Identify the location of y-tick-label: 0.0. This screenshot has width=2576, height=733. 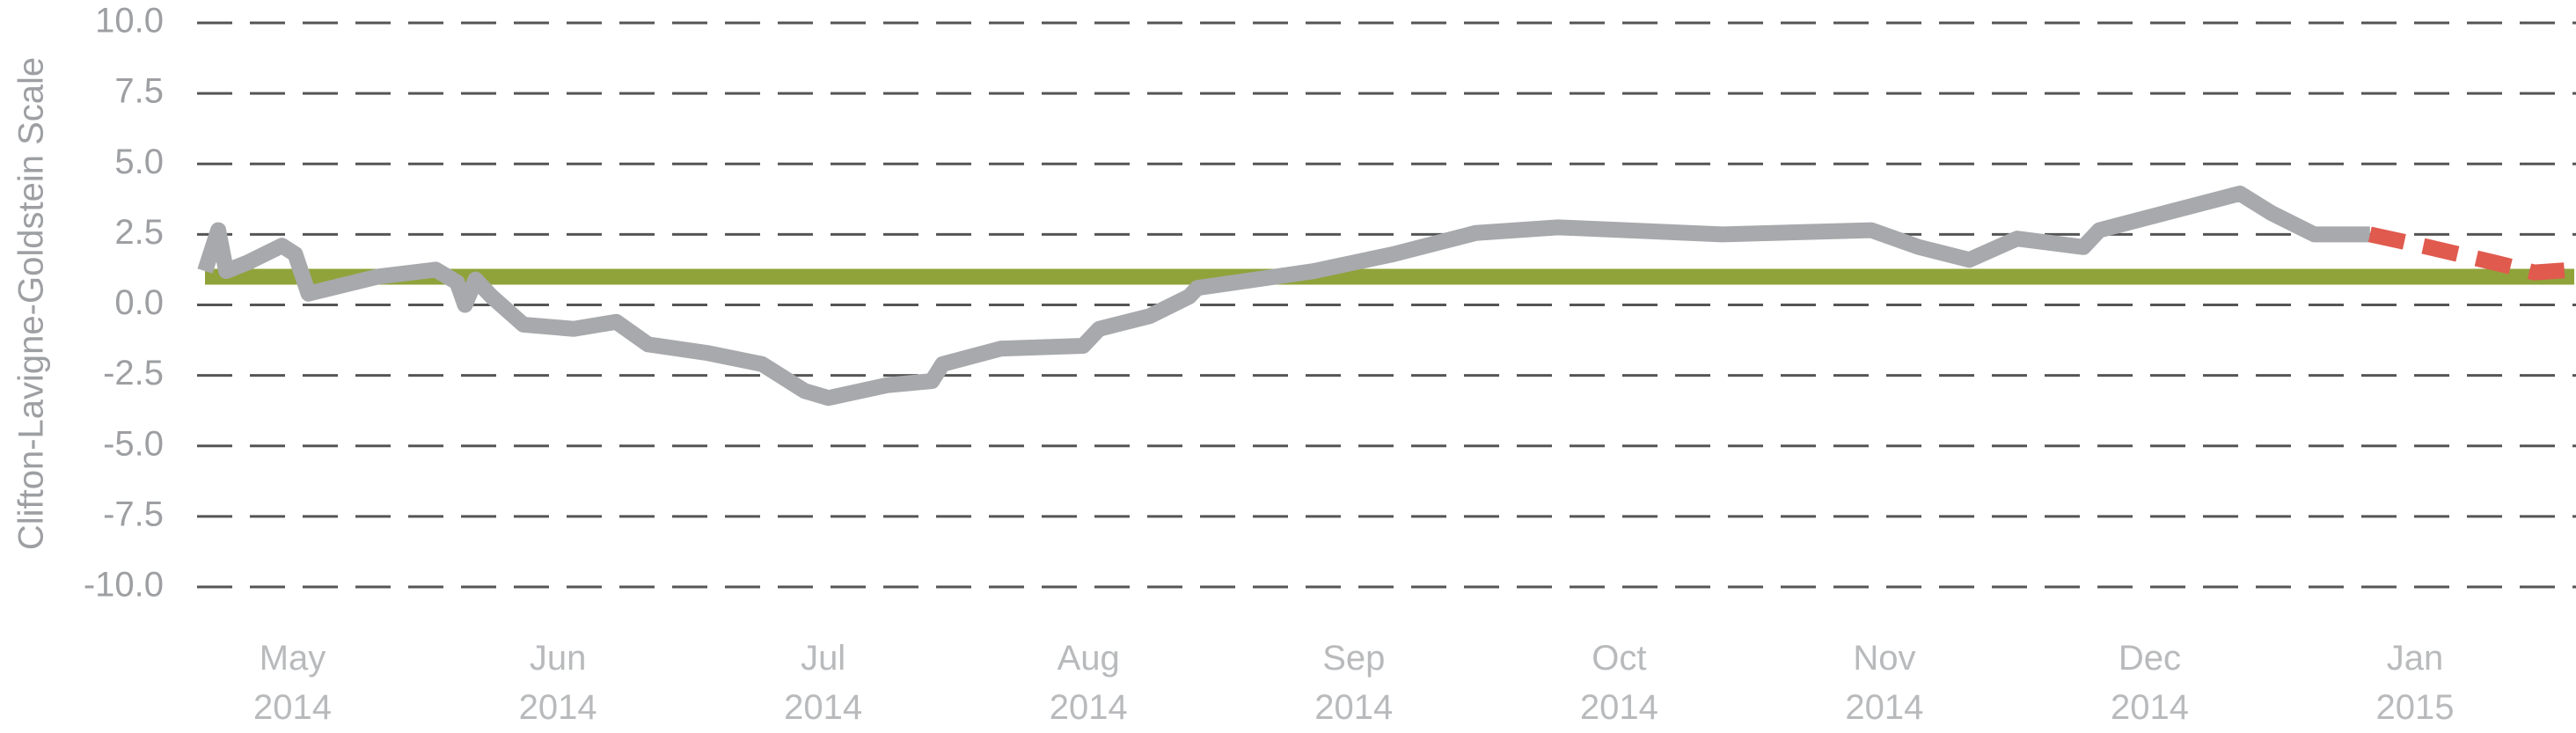
(139, 302).